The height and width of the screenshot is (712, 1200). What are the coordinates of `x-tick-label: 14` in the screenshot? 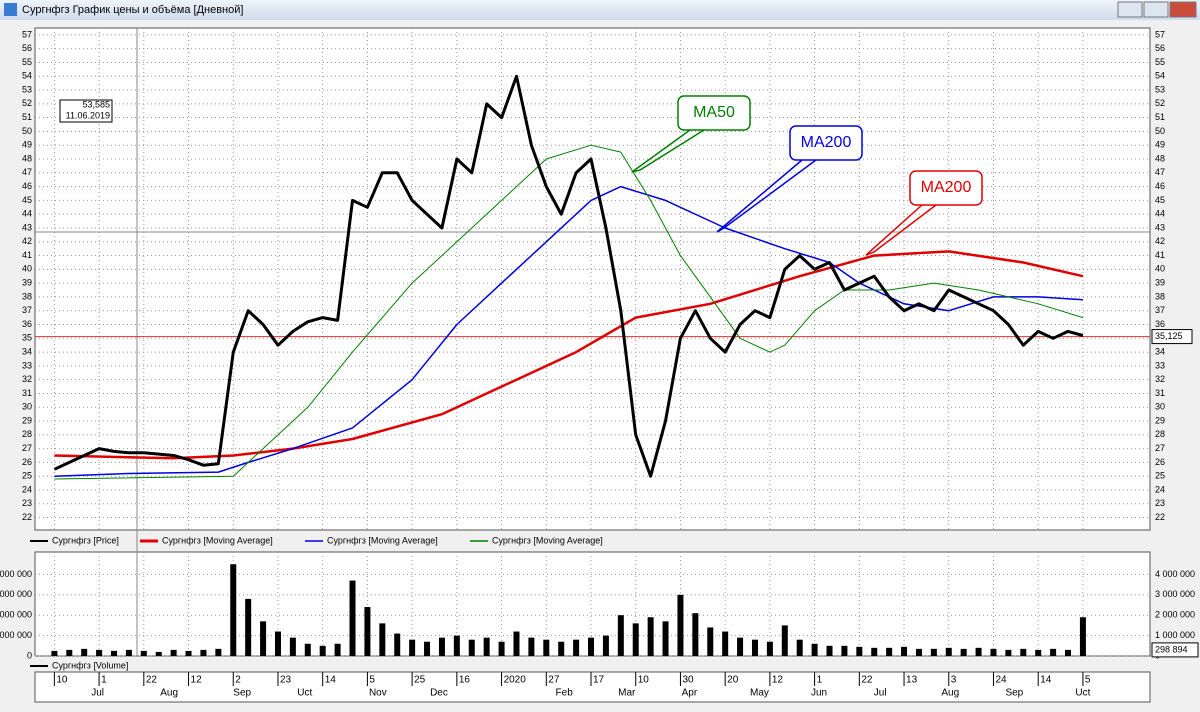 It's located at (1046, 680).